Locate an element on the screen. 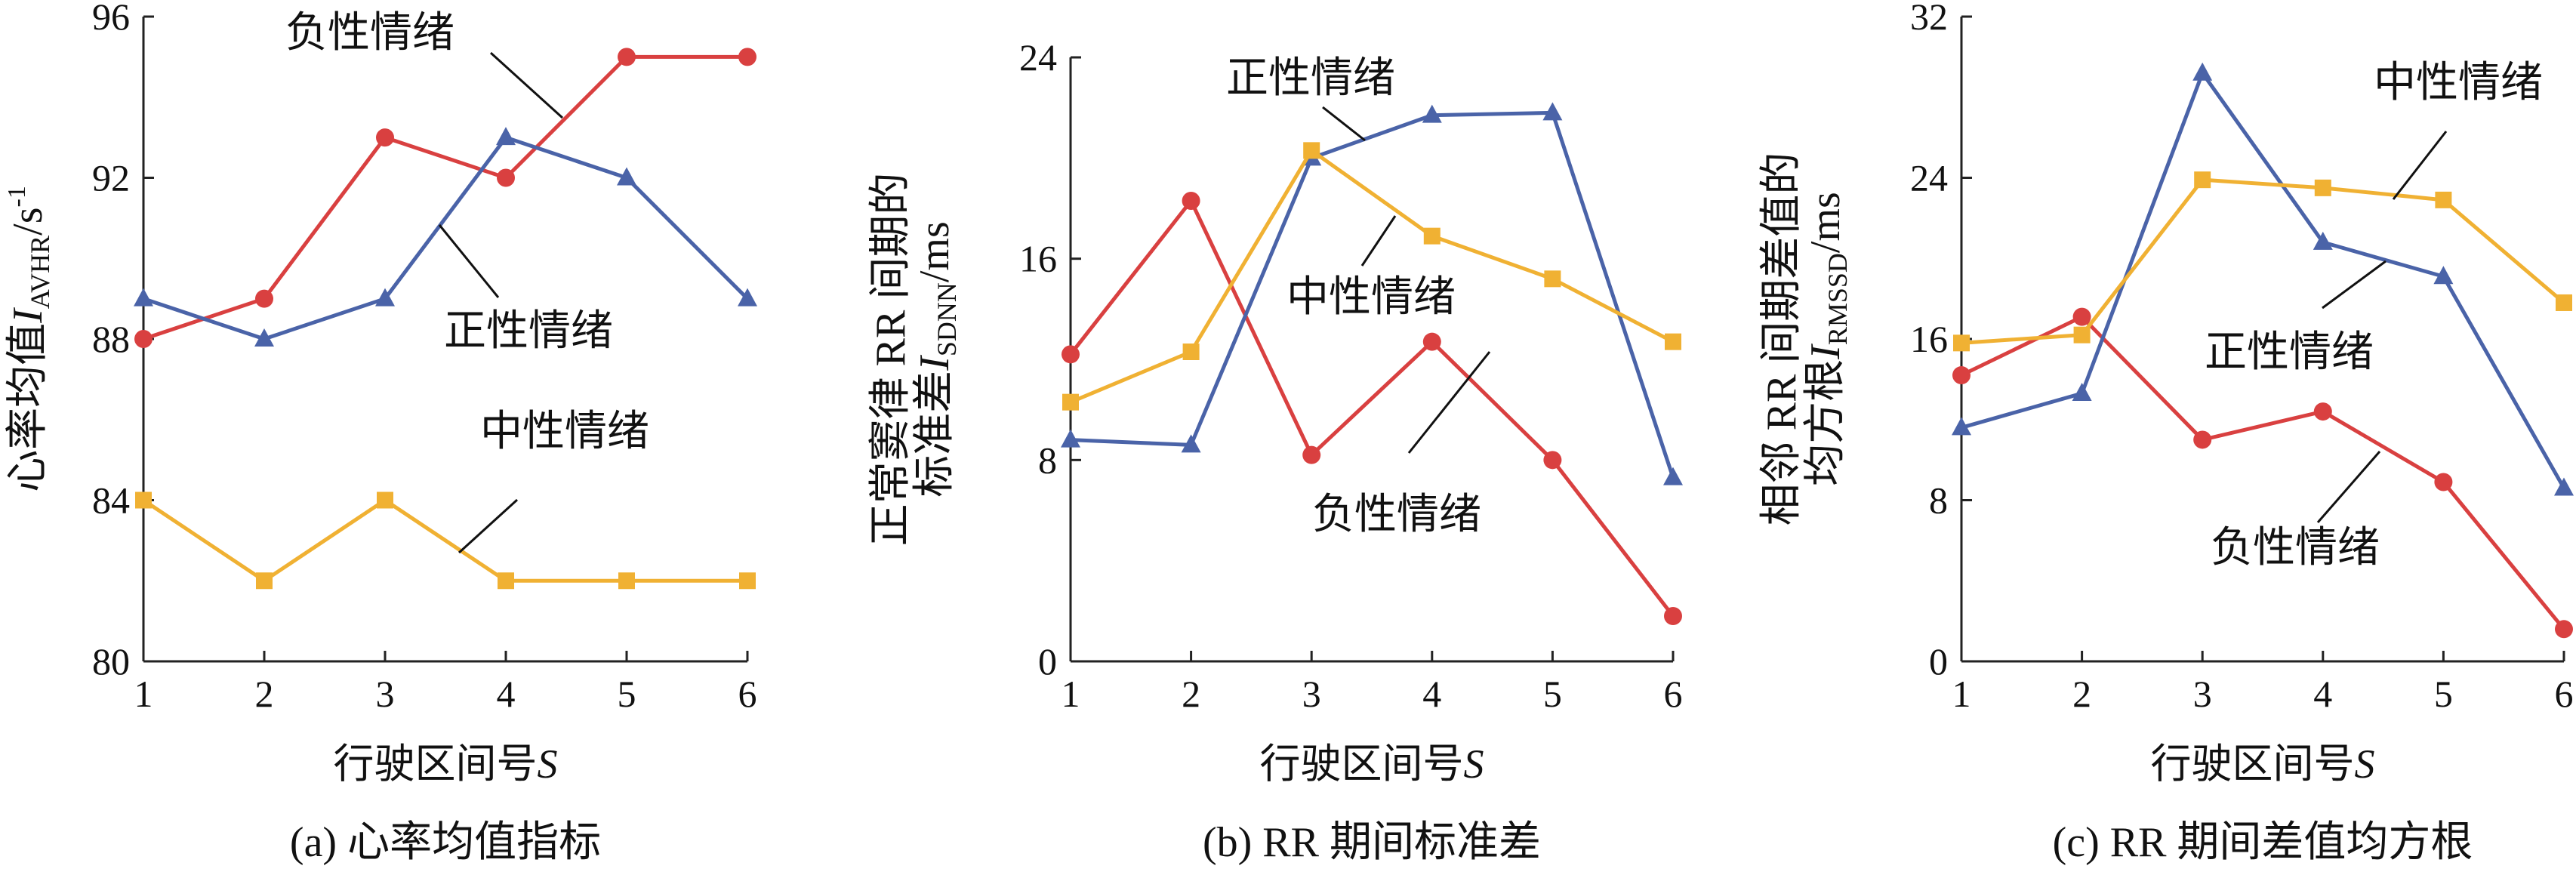  y-tick-label: 92 is located at coordinates (111, 178).